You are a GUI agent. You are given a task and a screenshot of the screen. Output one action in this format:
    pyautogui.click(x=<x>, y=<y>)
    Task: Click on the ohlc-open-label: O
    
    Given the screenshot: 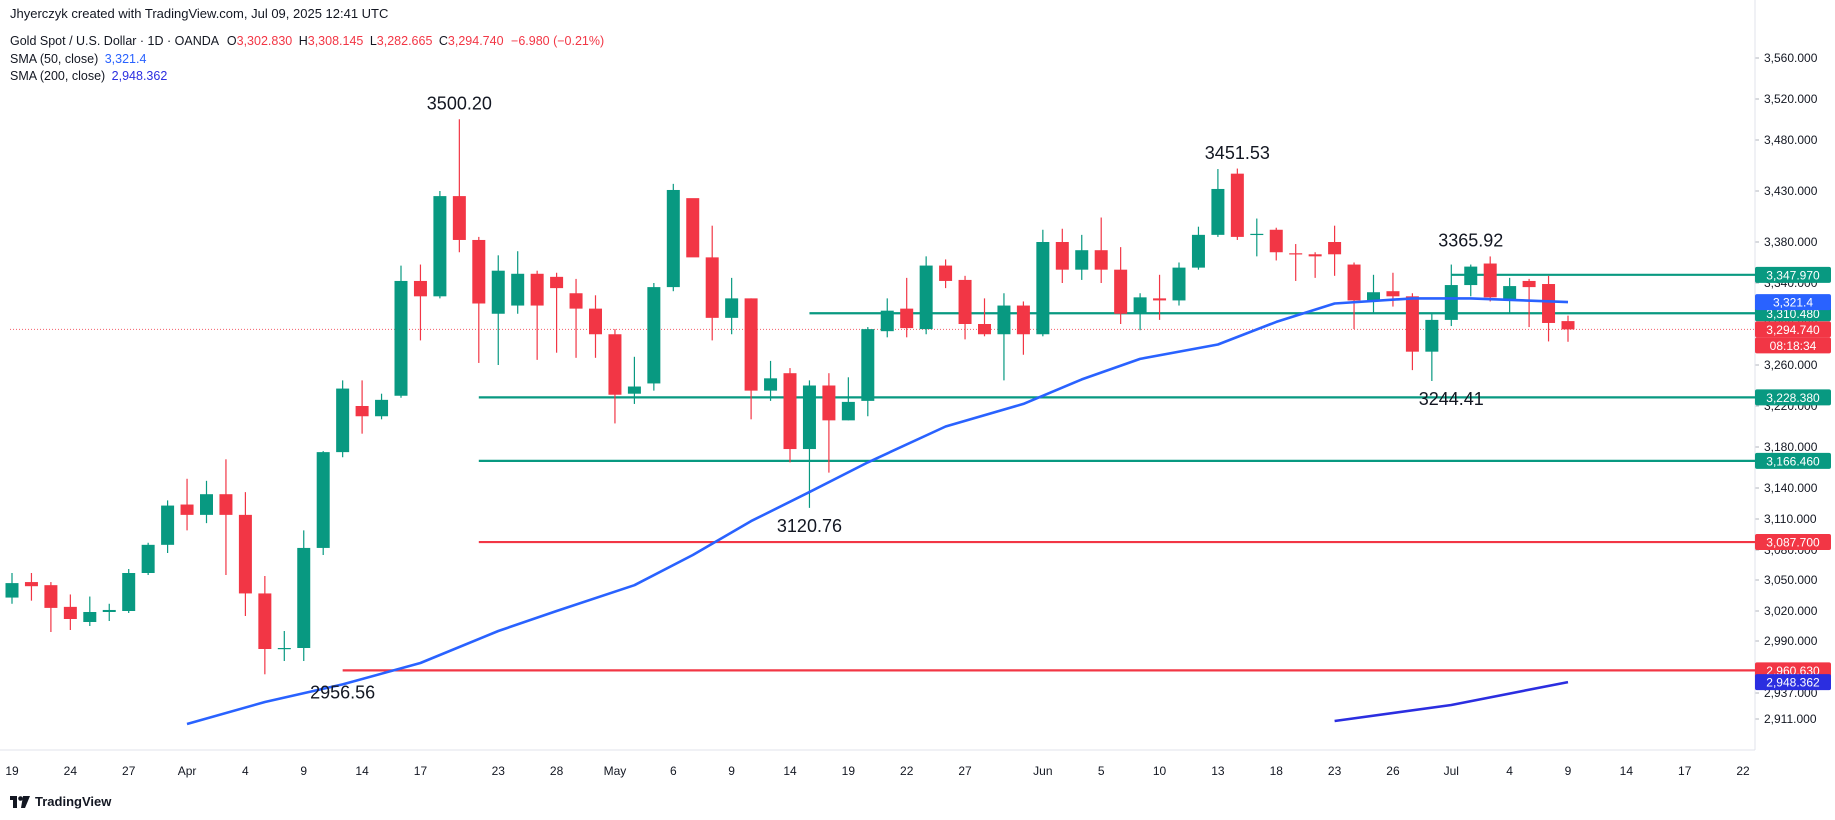 What is the action you would take?
    pyautogui.click(x=231, y=41)
    